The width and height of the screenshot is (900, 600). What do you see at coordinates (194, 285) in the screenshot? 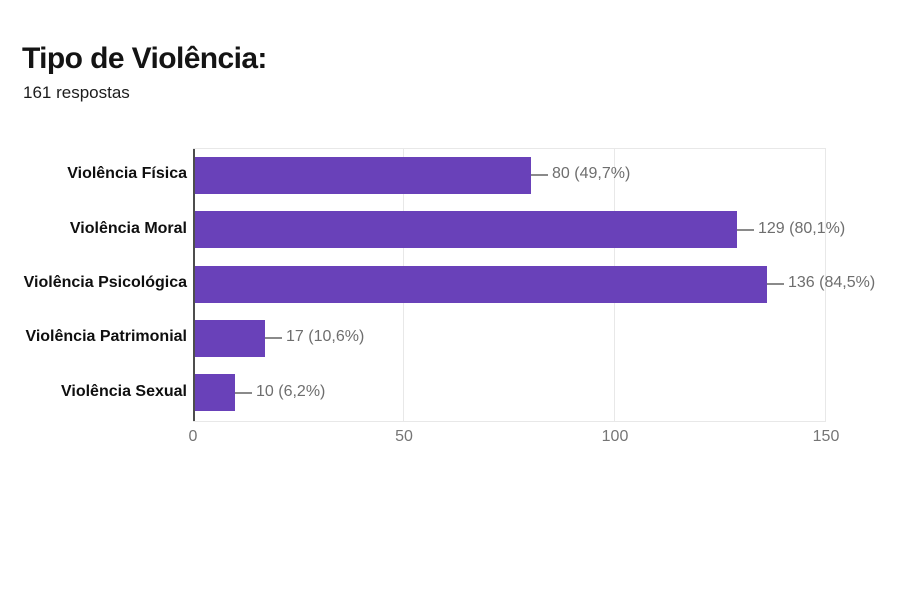
I see `y-axis-line` at bounding box center [194, 285].